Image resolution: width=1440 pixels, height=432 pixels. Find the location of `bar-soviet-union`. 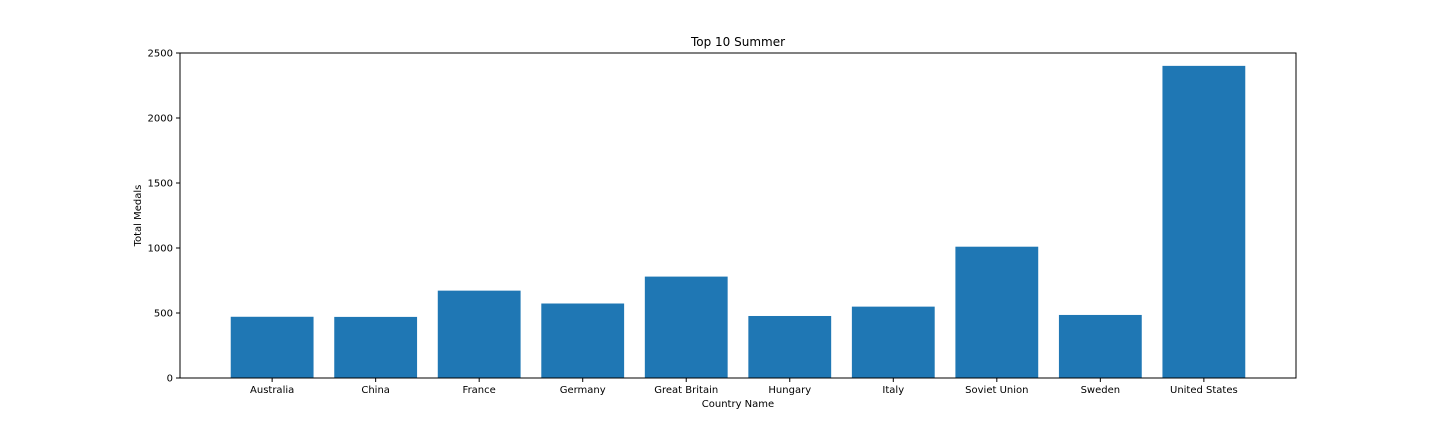

bar-soviet-union is located at coordinates (997, 312).